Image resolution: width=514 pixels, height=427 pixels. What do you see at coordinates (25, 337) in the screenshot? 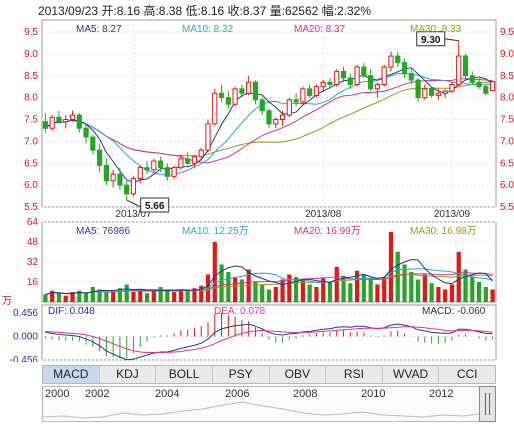
I see `macd-axis-label: 0.000` at bounding box center [25, 337].